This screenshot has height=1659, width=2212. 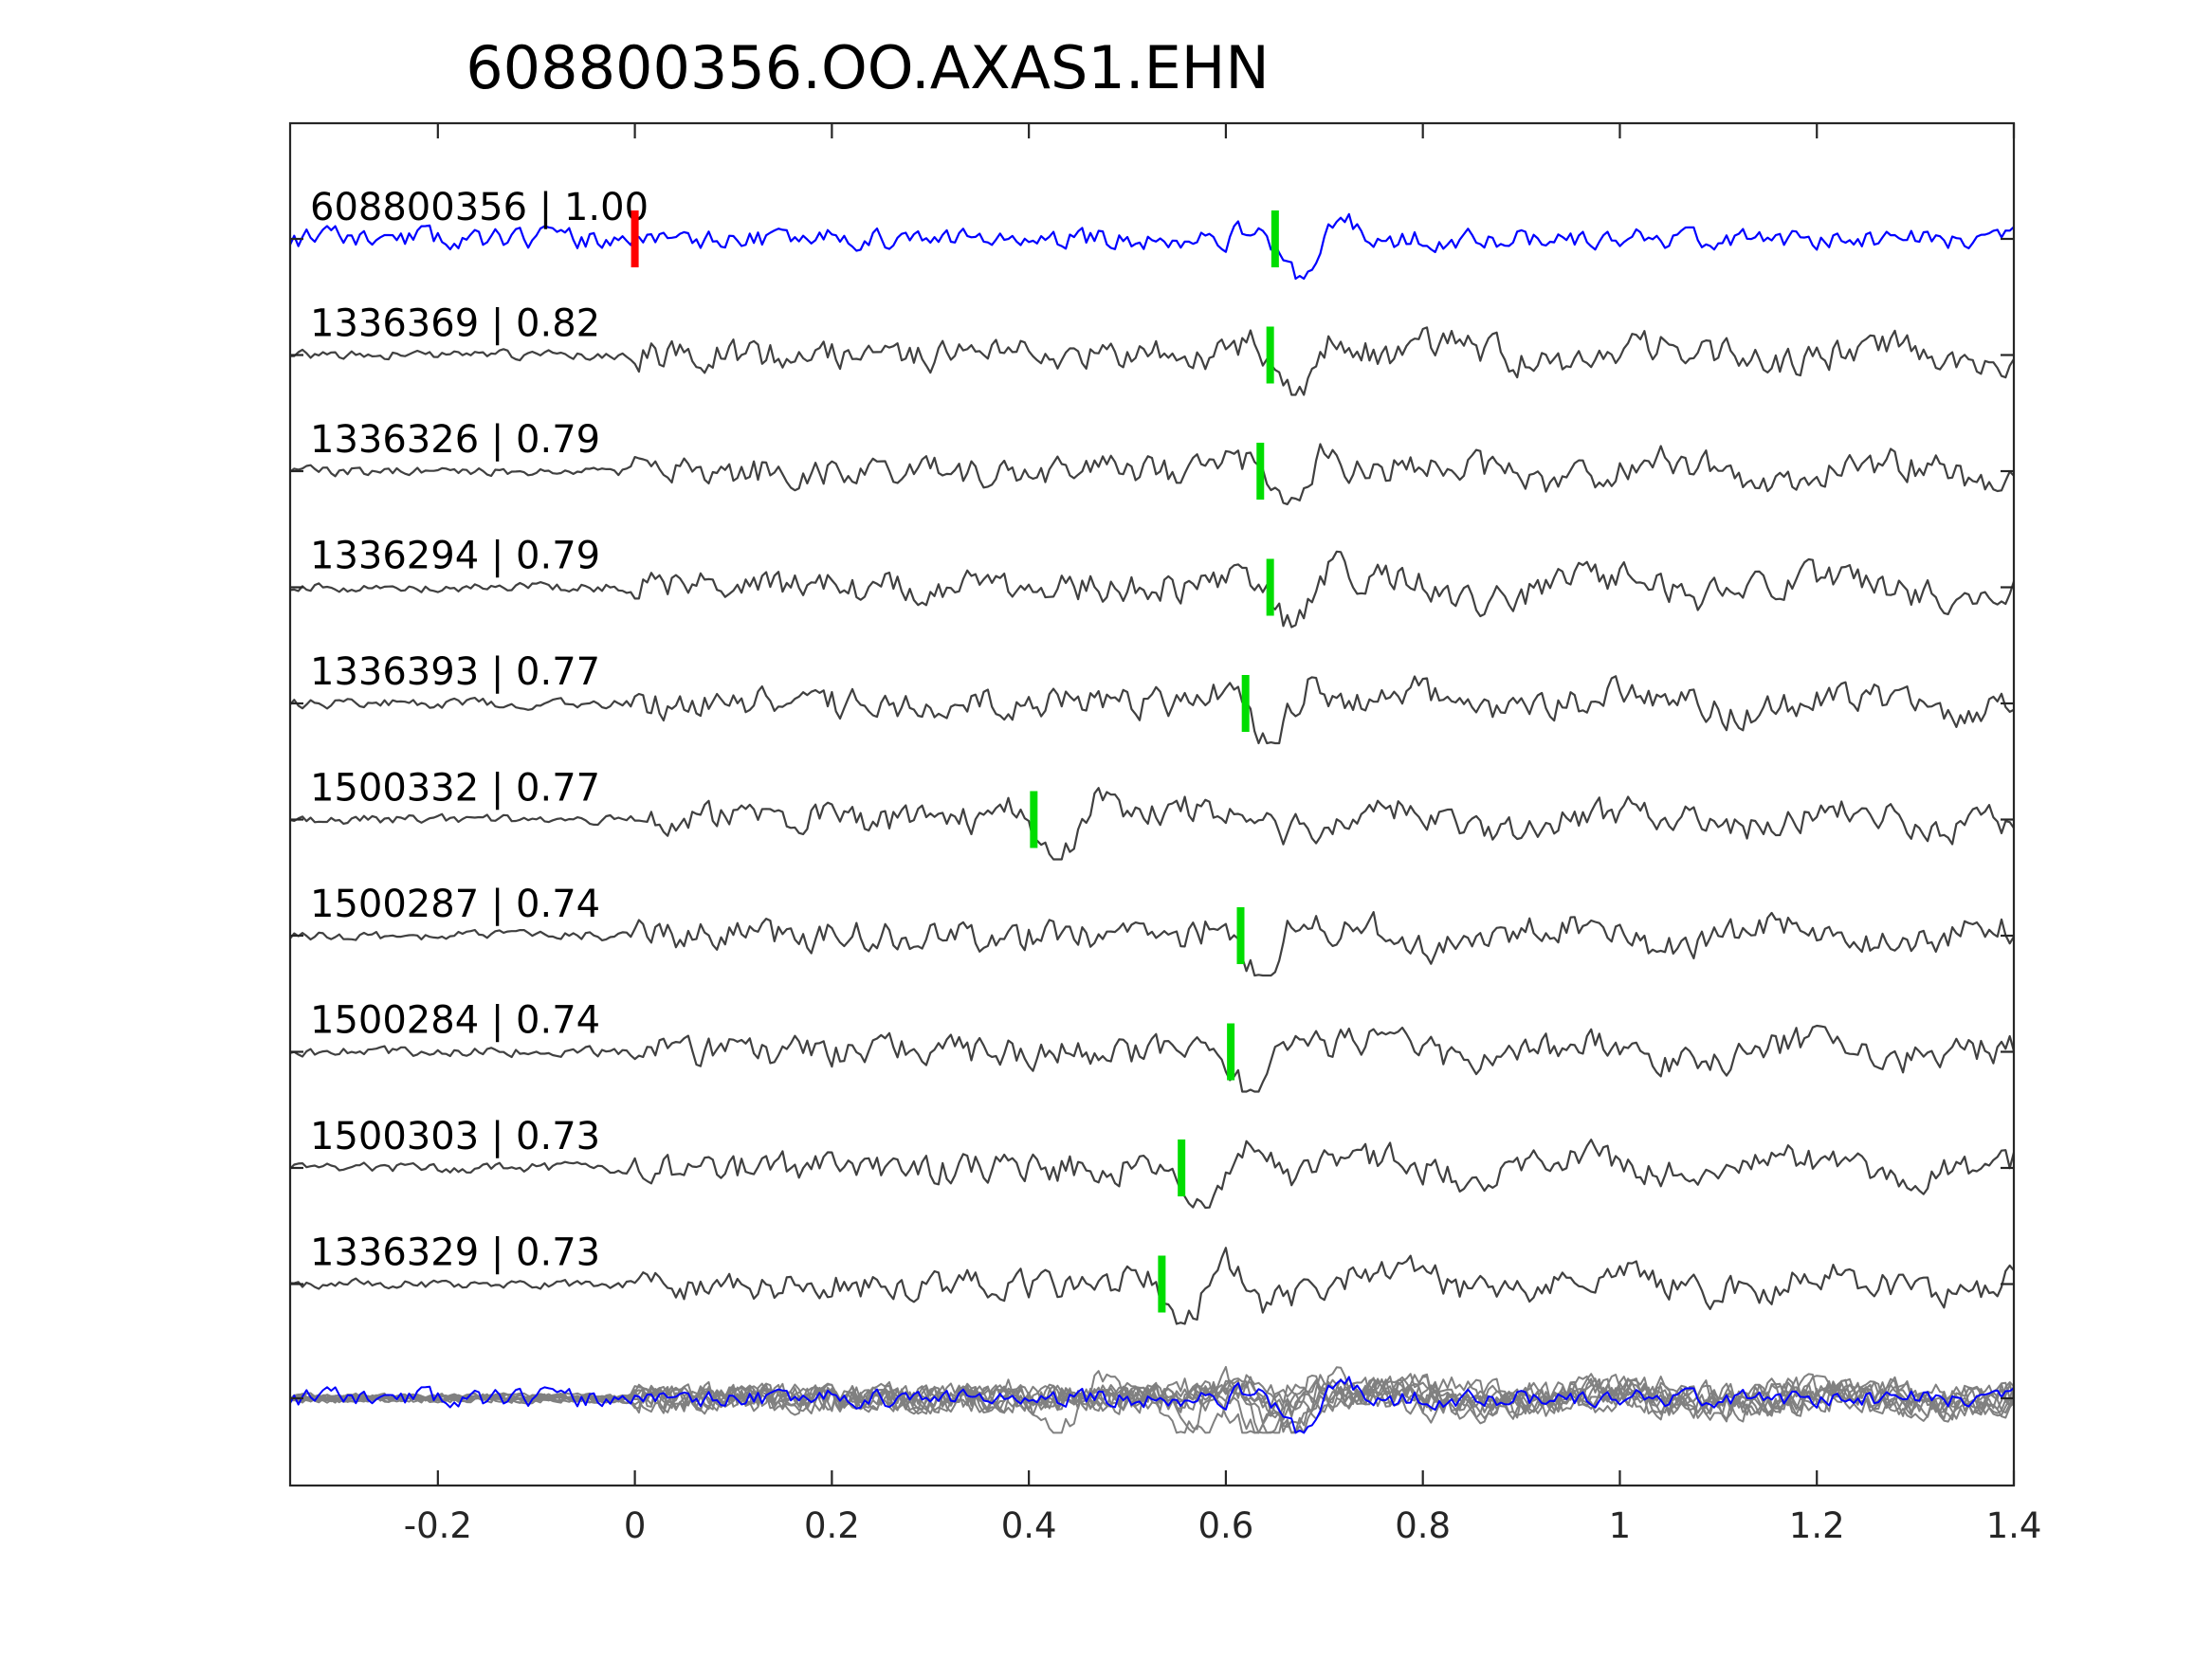 I want to click on x-tick-label: 1.4, so click(x=2014, y=1525).